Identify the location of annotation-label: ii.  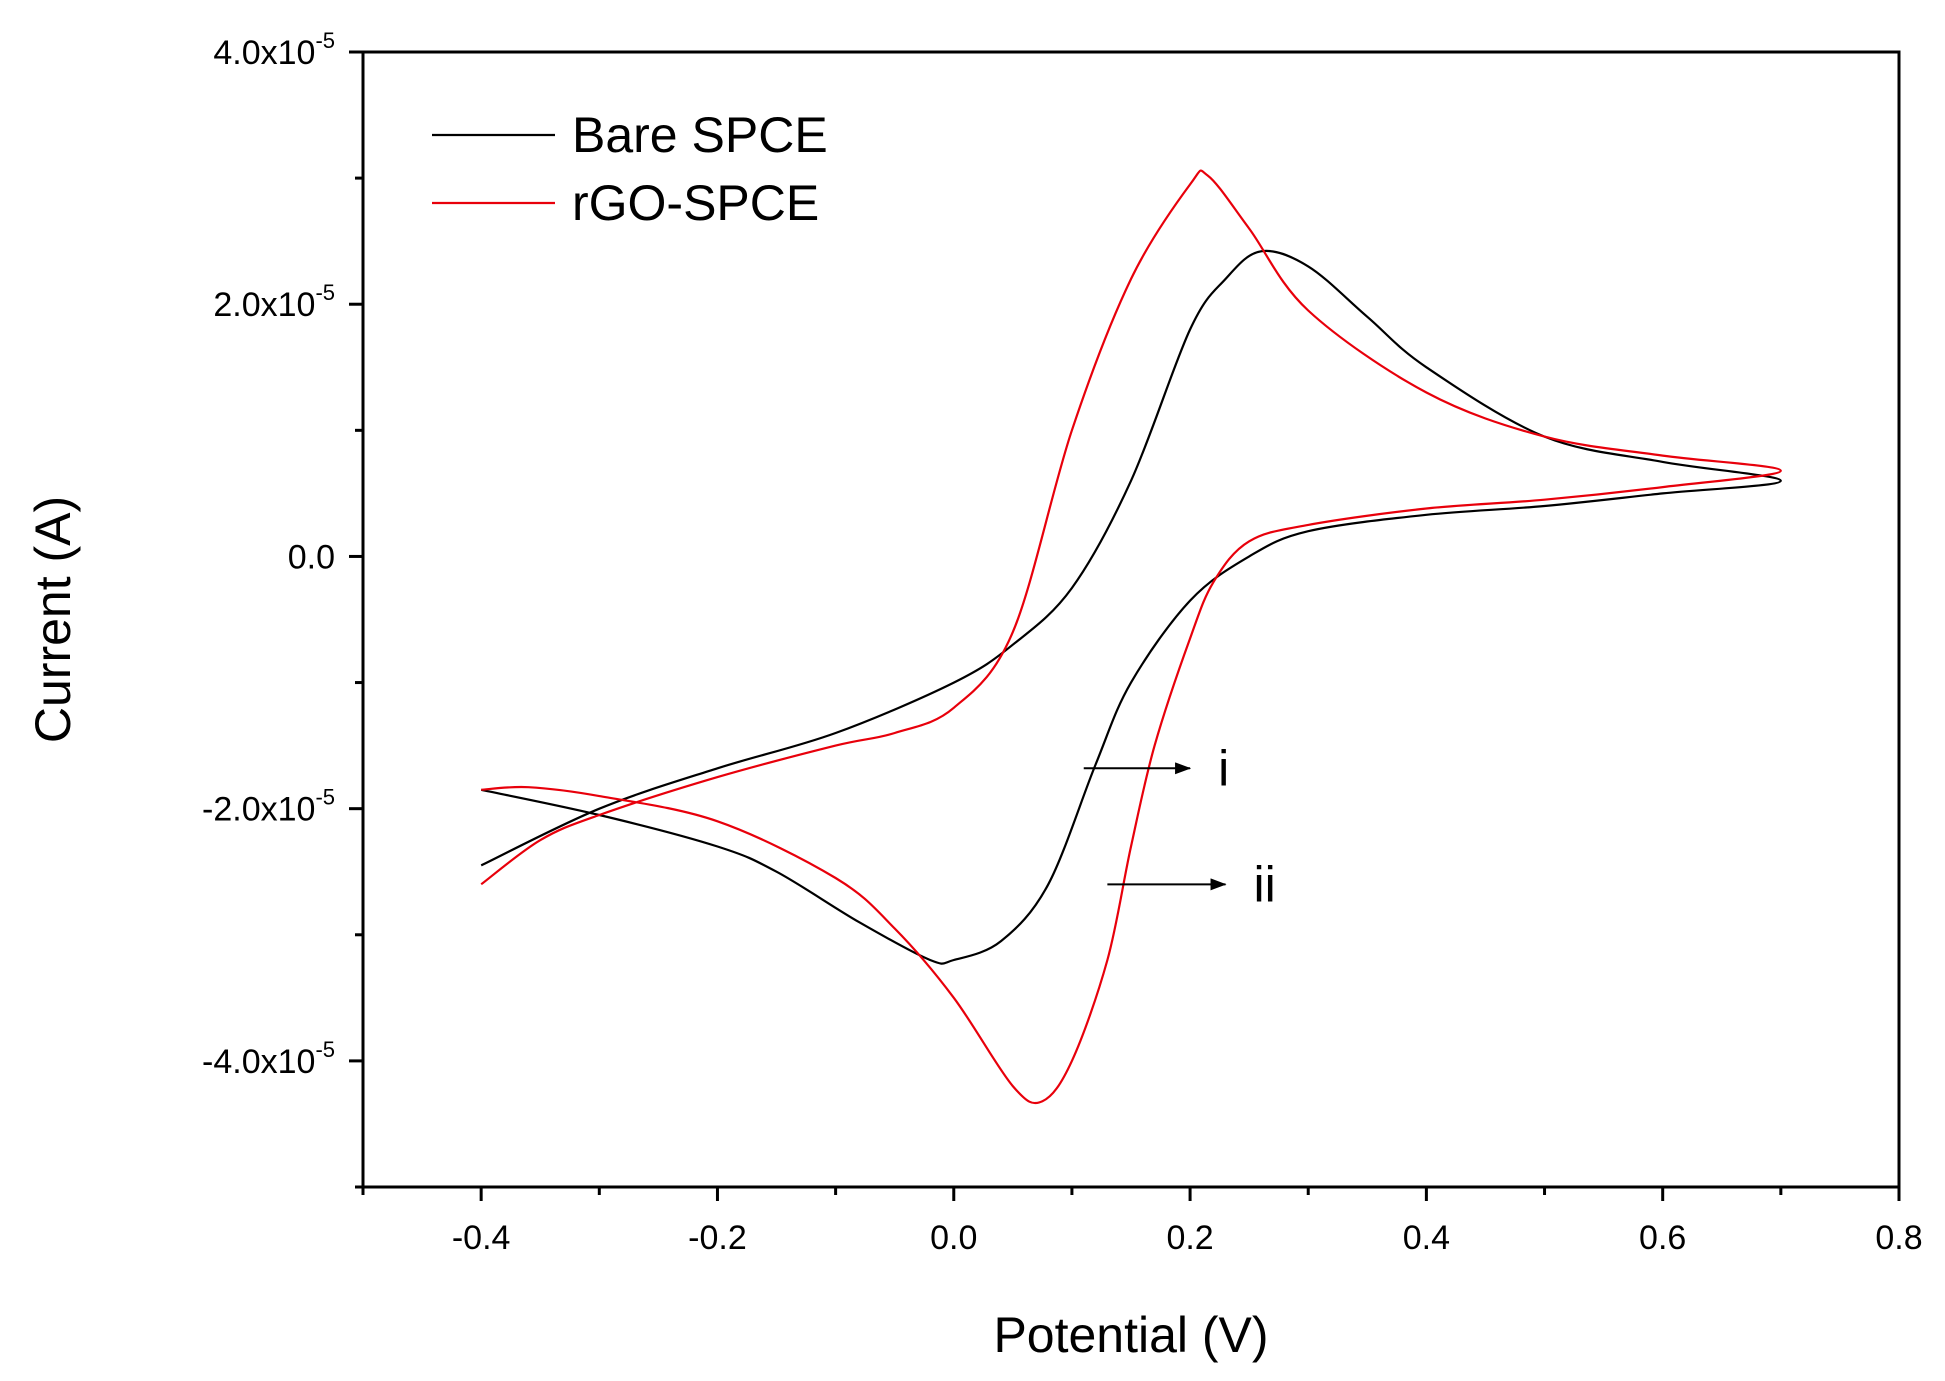
(1265, 884).